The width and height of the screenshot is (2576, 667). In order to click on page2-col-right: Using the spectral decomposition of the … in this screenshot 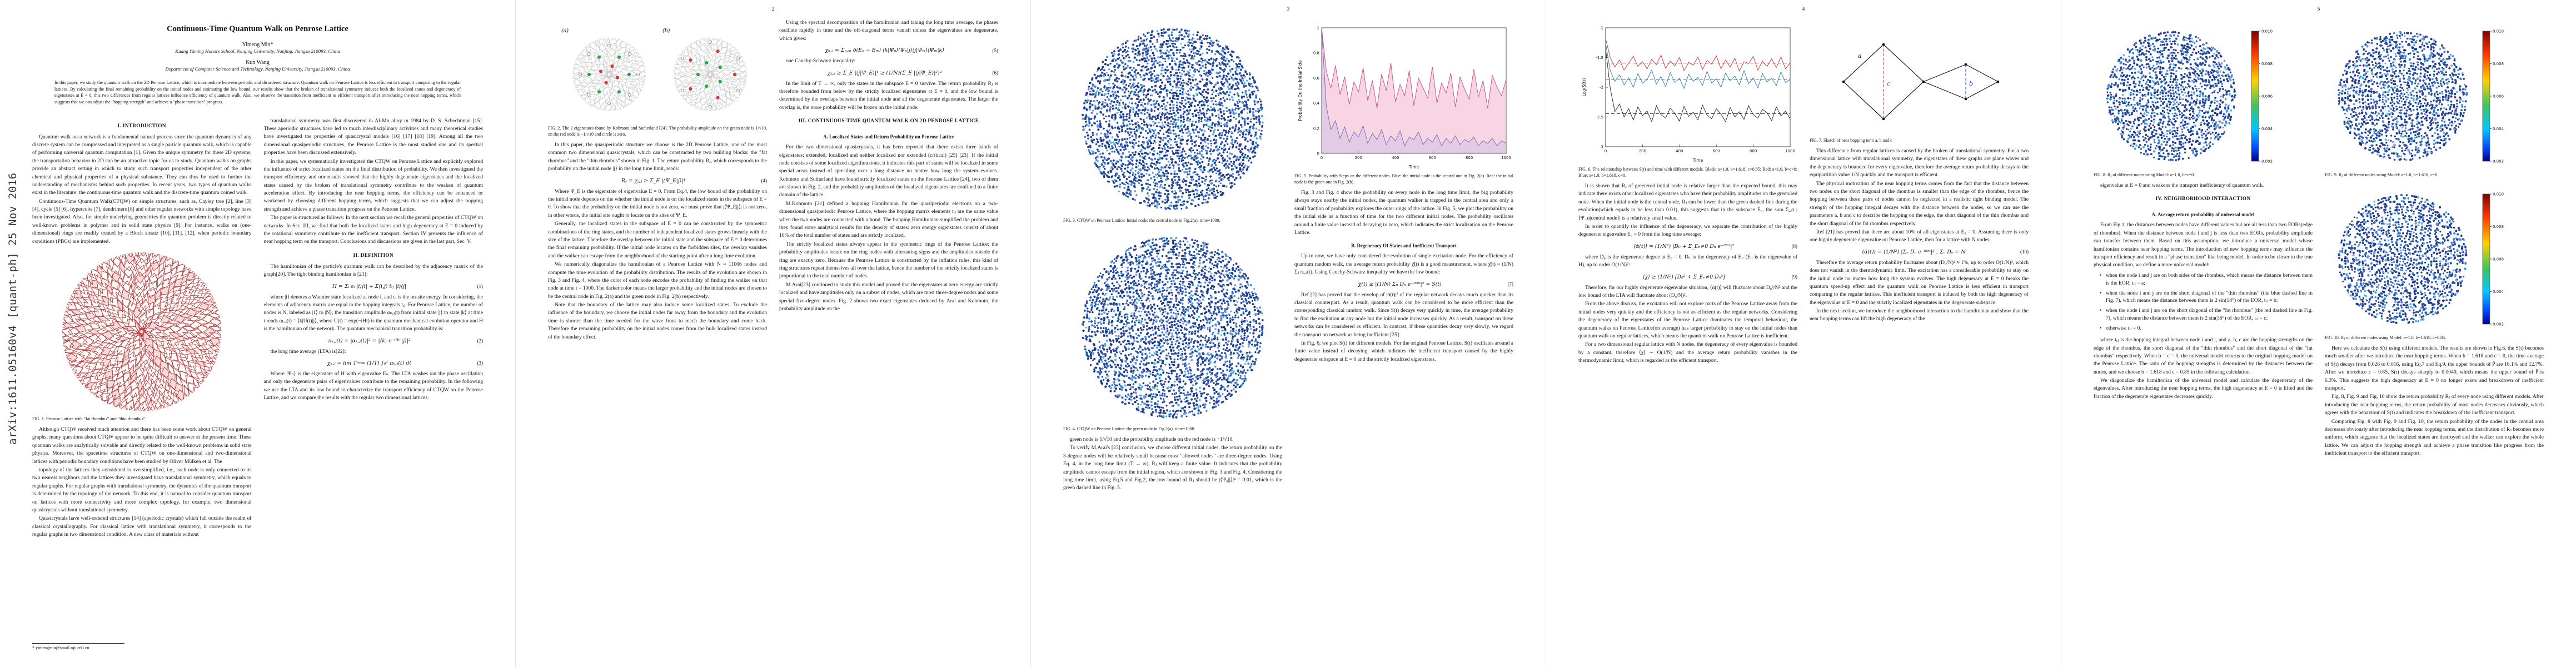, I will do `click(888, 334)`.